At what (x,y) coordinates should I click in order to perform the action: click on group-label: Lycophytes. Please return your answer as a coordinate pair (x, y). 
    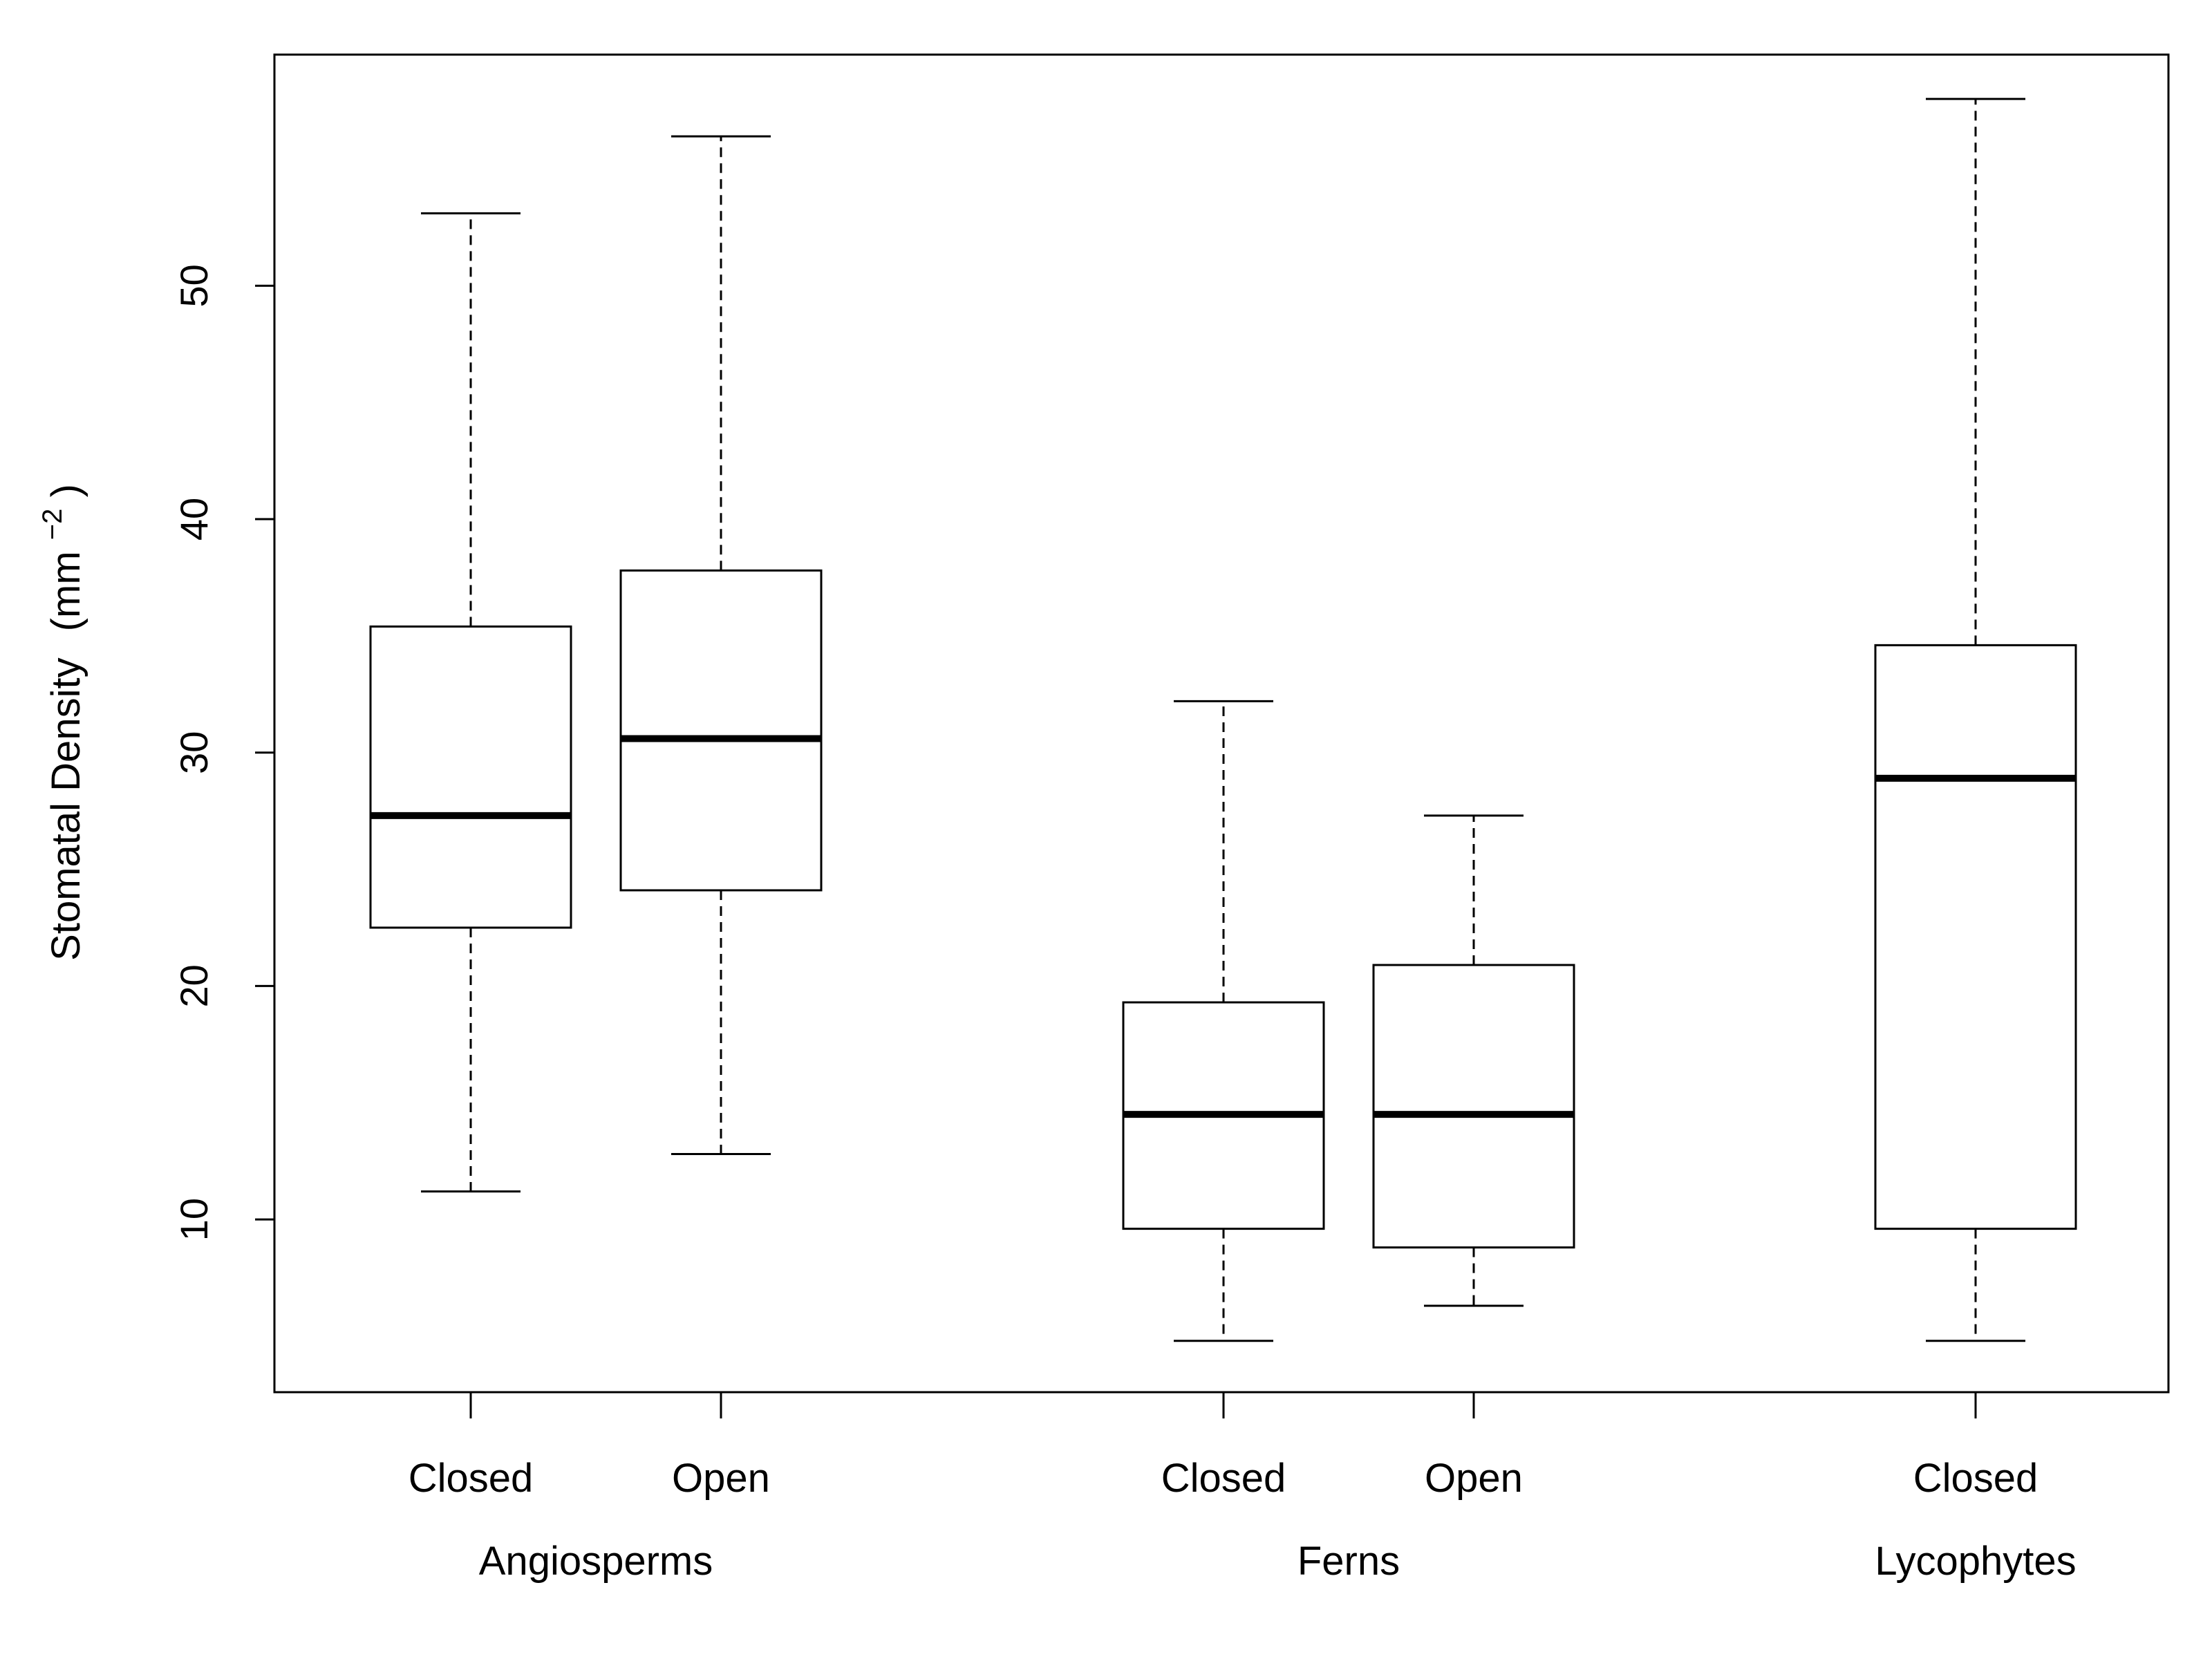
    Looking at the image, I should click on (1975, 1562).